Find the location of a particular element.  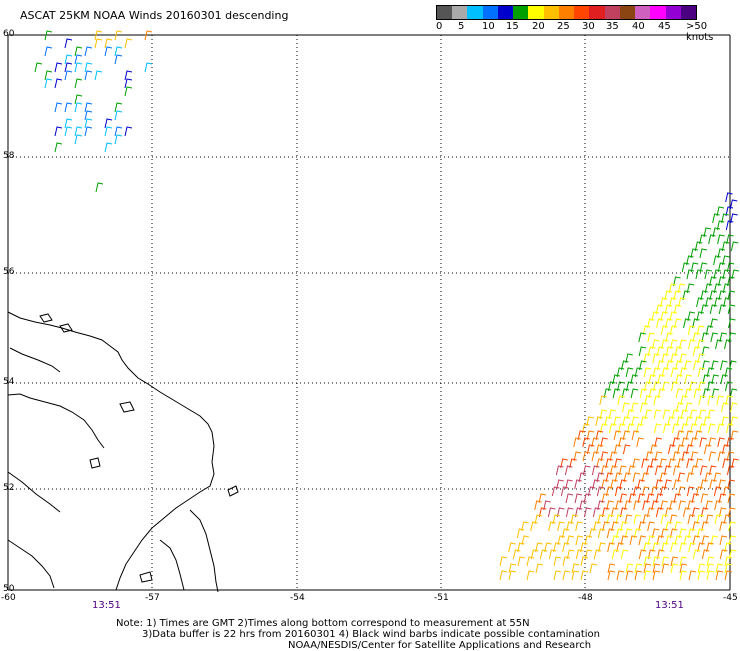

lon-label: -48 is located at coordinates (585, 598).